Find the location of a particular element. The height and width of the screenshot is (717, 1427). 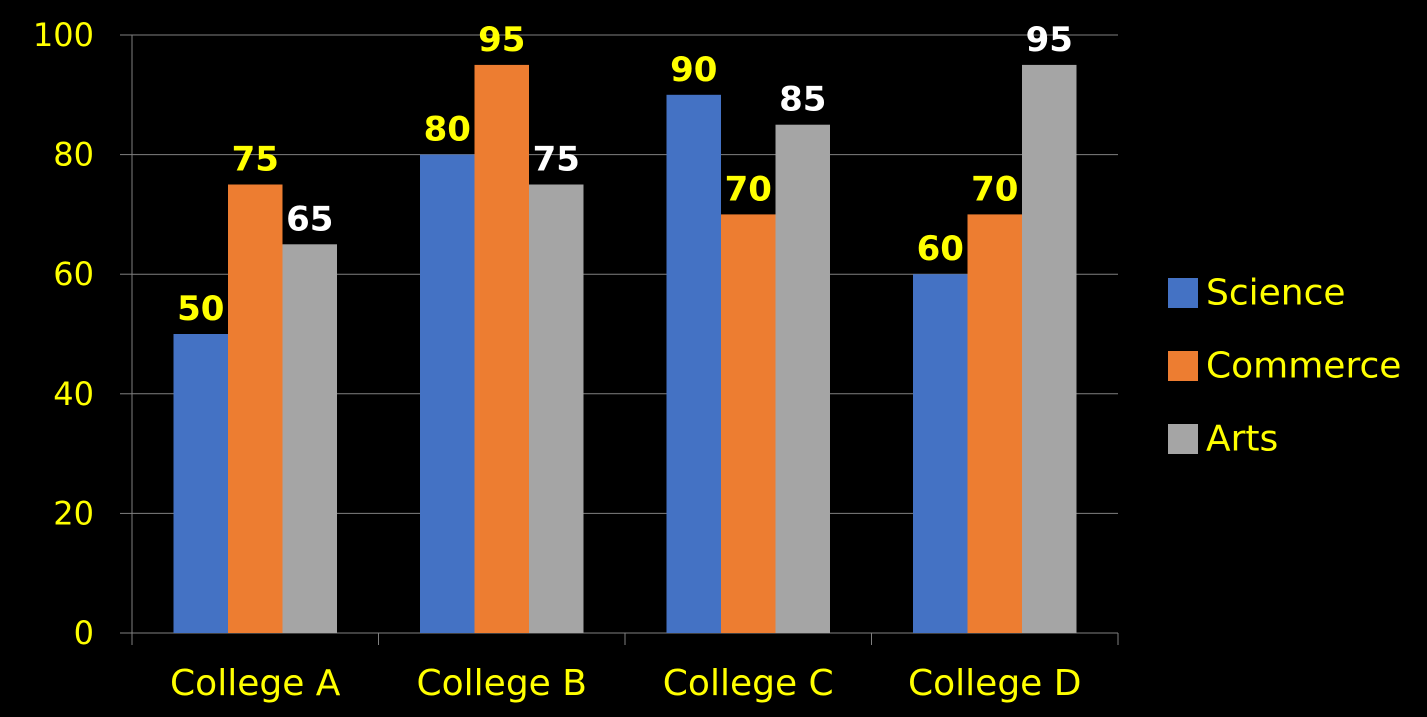

data-label-science-0: 50 is located at coordinates (200, 309).